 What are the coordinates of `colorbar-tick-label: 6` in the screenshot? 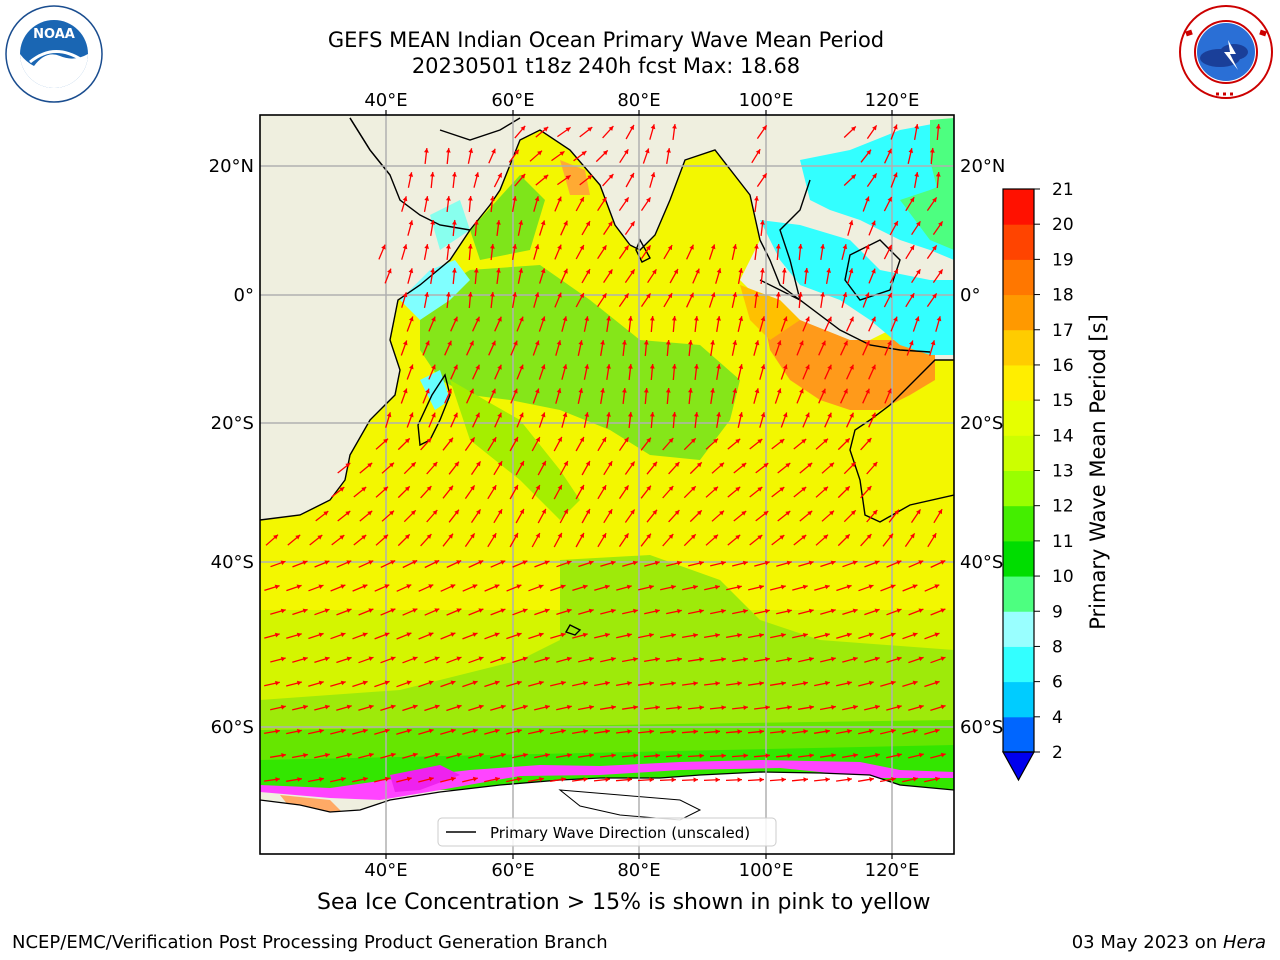 It's located at (1057, 683).